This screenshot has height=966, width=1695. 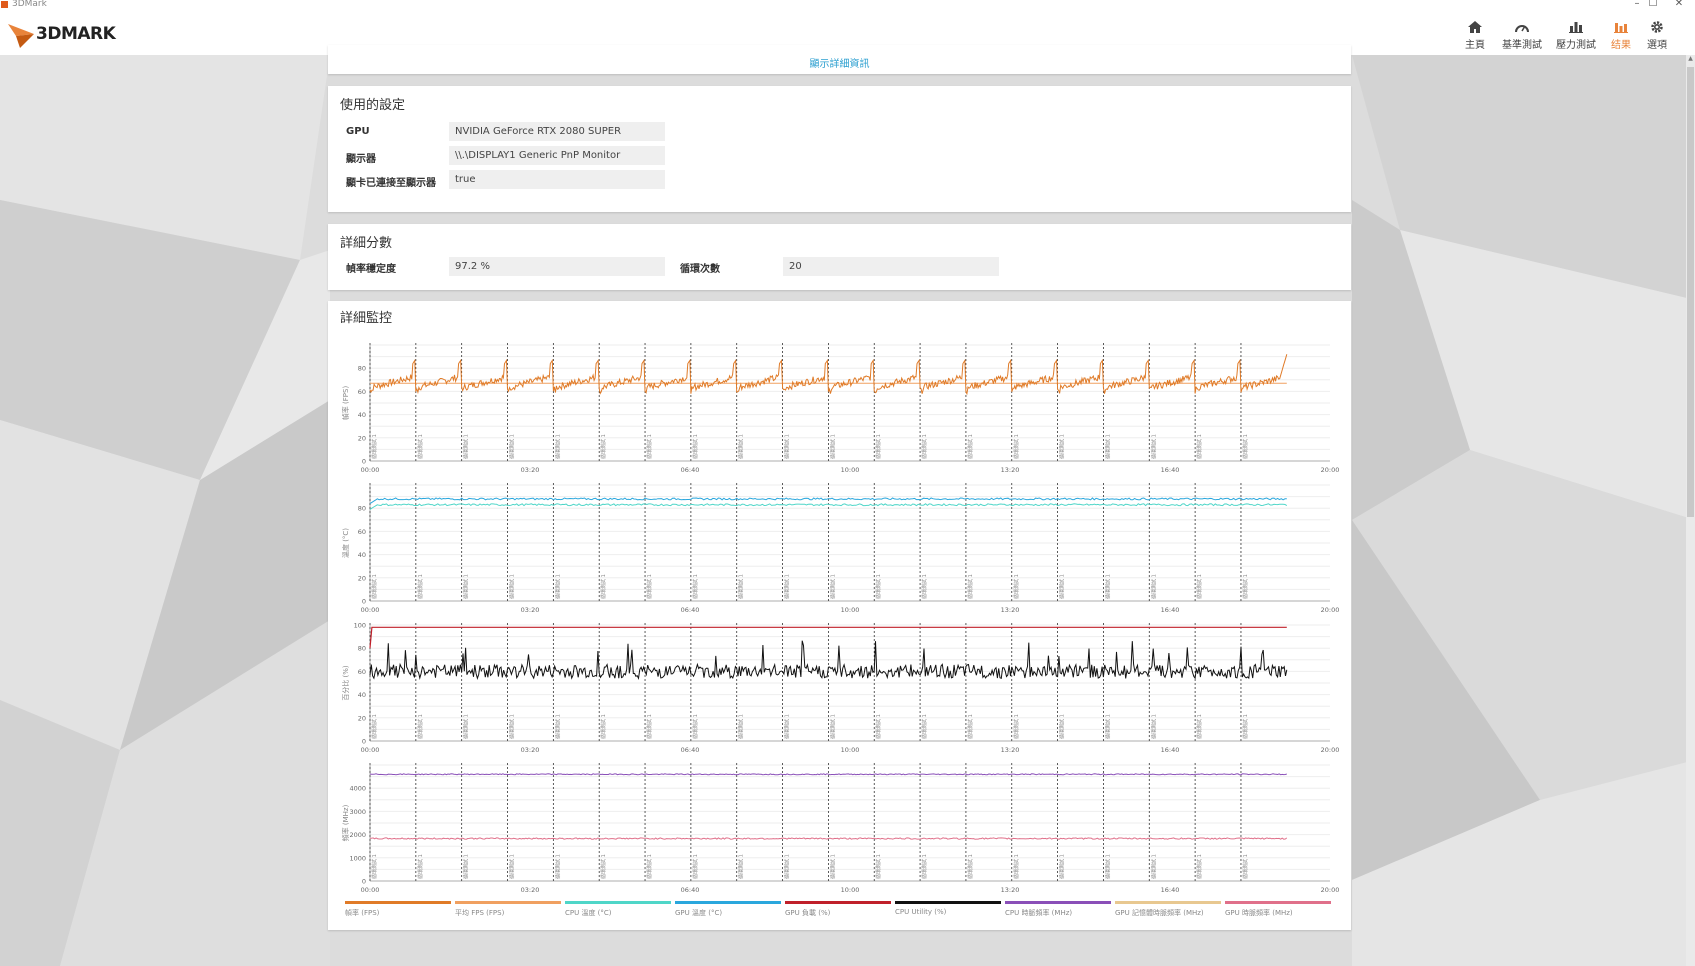 I want to click on display-label: 顯示器, so click(x=361, y=159).